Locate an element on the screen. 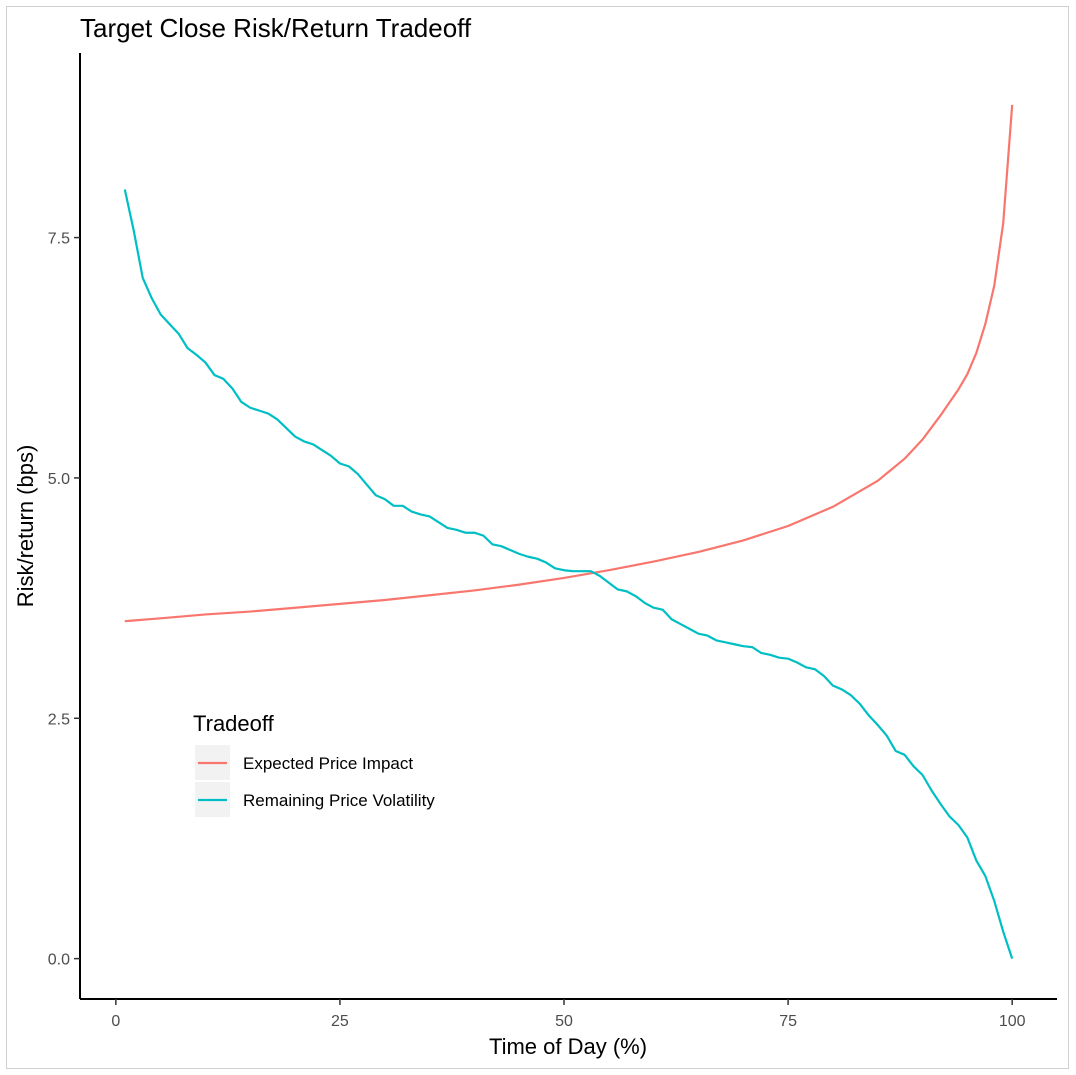 The width and height of the screenshot is (1076, 1075). legend-label: Expected Price Impact is located at coordinates (328, 763).